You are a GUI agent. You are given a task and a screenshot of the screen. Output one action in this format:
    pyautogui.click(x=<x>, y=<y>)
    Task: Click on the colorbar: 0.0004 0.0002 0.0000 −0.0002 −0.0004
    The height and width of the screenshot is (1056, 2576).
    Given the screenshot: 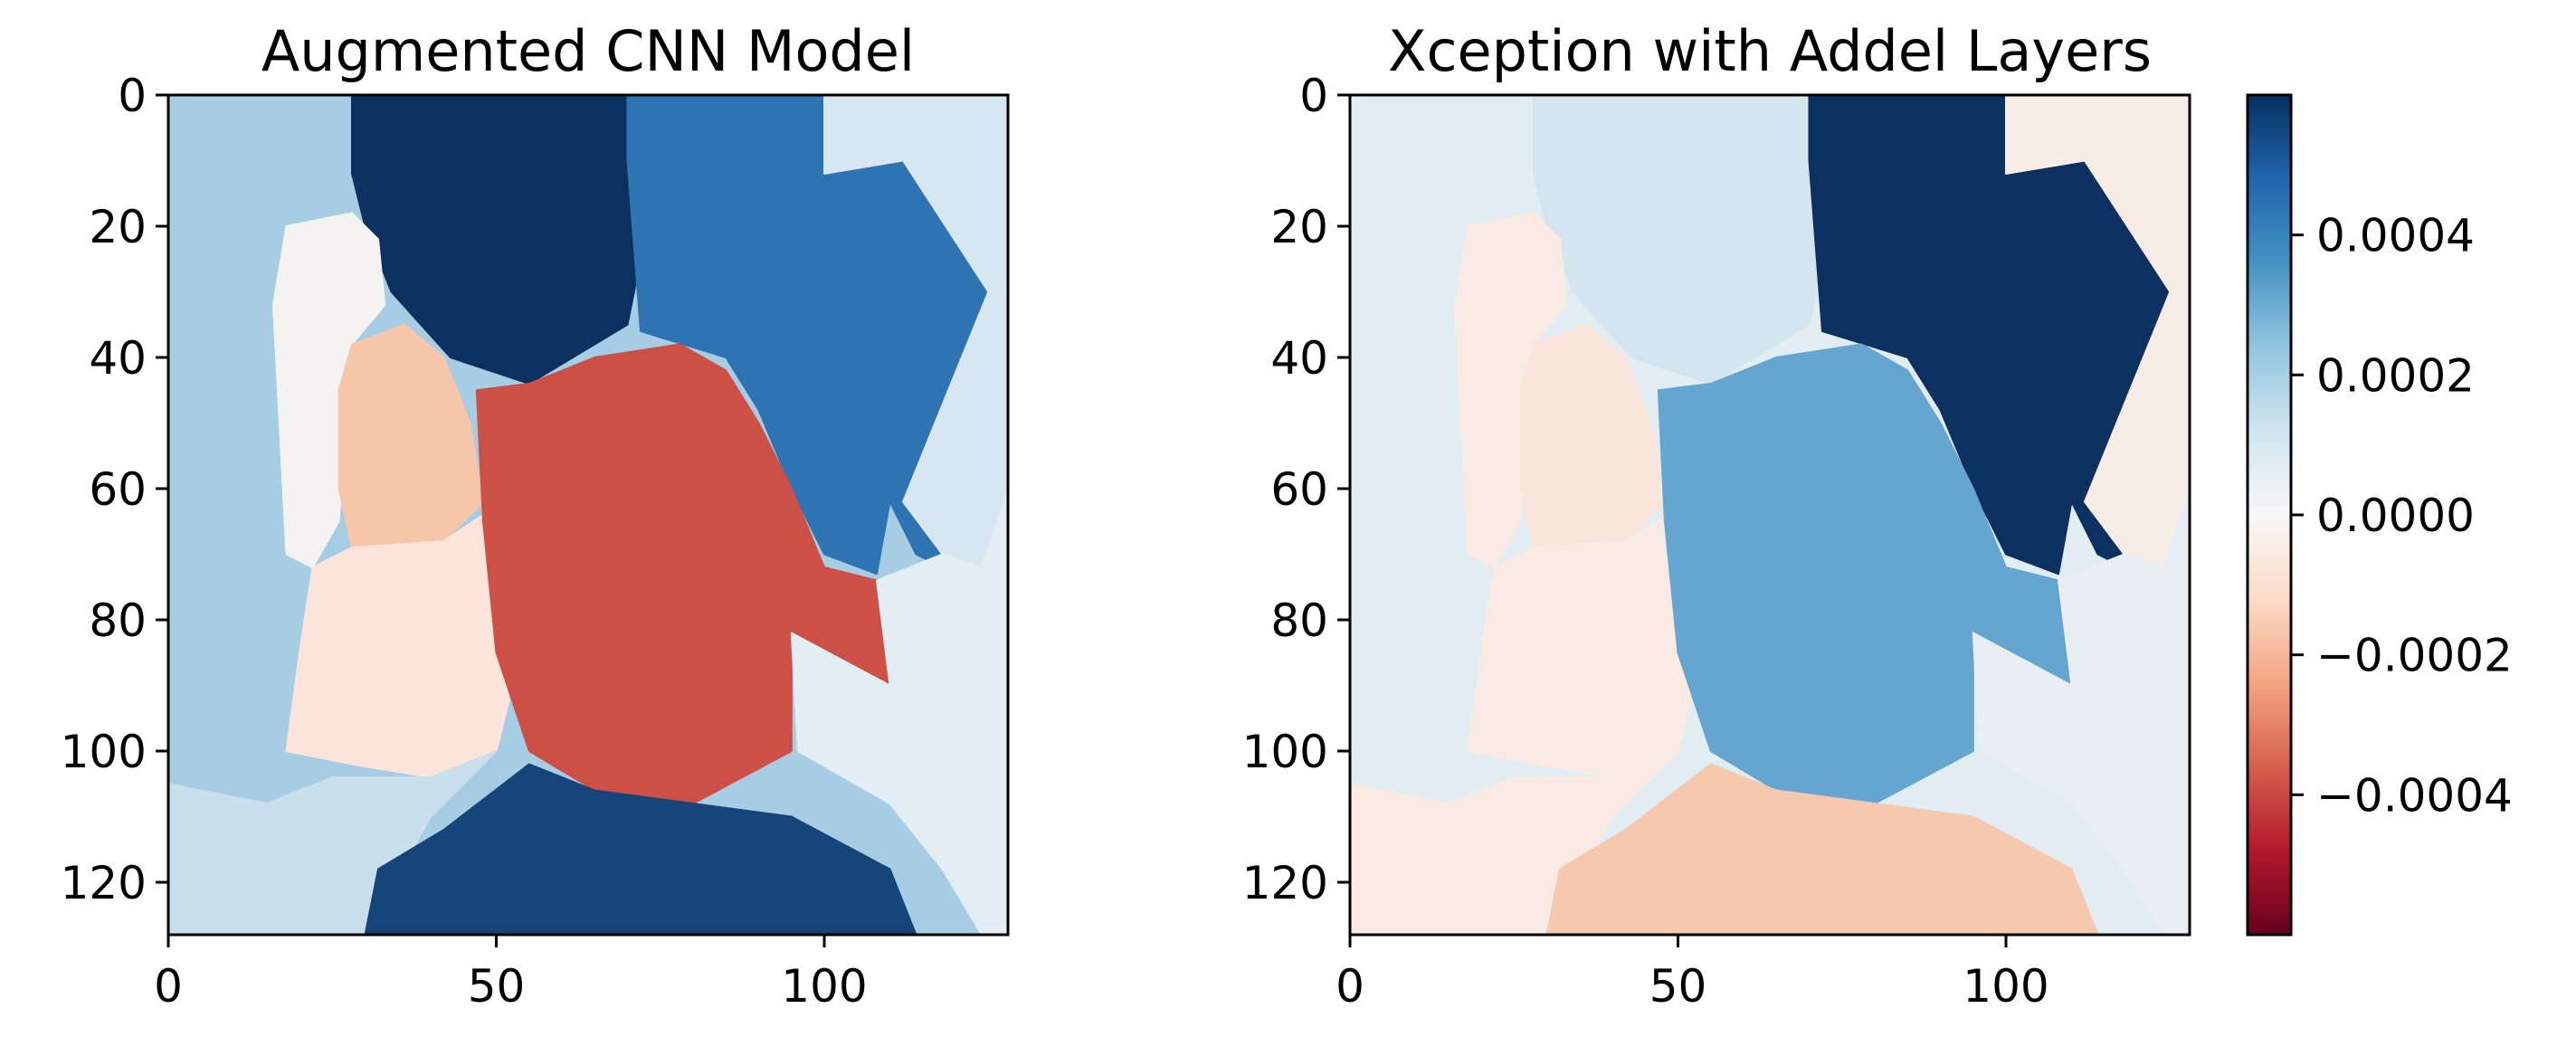 What is the action you would take?
    pyautogui.click(x=2379, y=515)
    